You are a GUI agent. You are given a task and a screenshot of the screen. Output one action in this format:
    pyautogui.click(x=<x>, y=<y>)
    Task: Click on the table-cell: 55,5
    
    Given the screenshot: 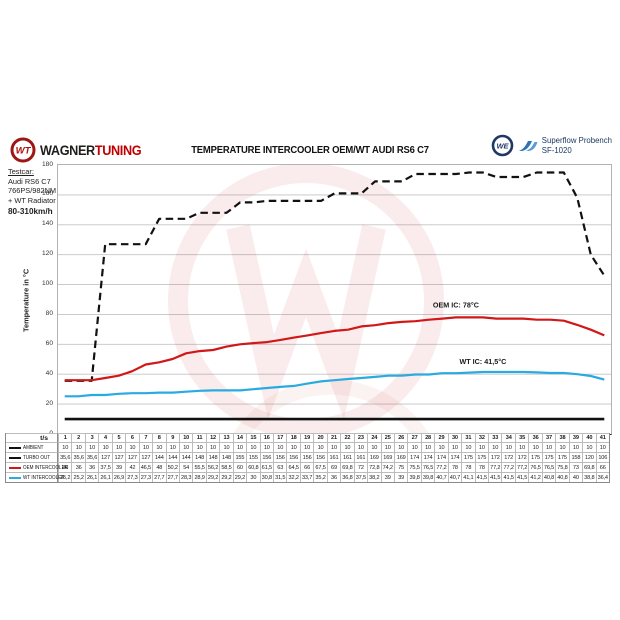 What is the action you would take?
    pyautogui.click(x=199, y=467)
    